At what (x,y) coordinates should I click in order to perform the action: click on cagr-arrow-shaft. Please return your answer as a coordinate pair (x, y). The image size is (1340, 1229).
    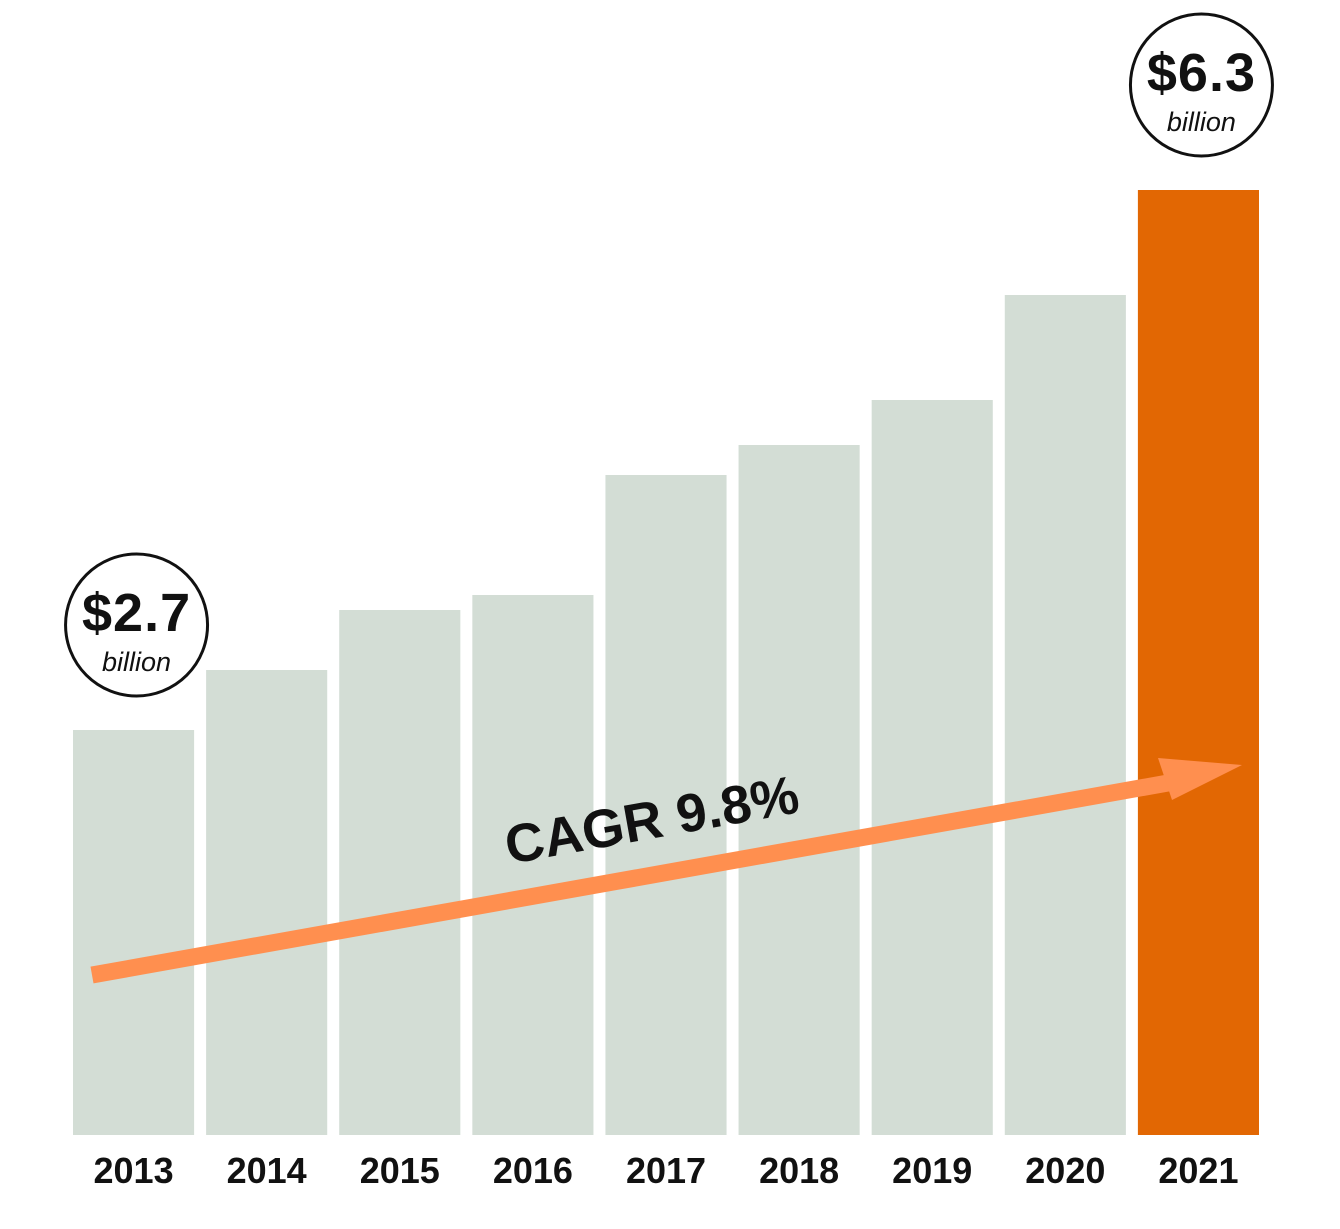
    Looking at the image, I should click on (630, 879).